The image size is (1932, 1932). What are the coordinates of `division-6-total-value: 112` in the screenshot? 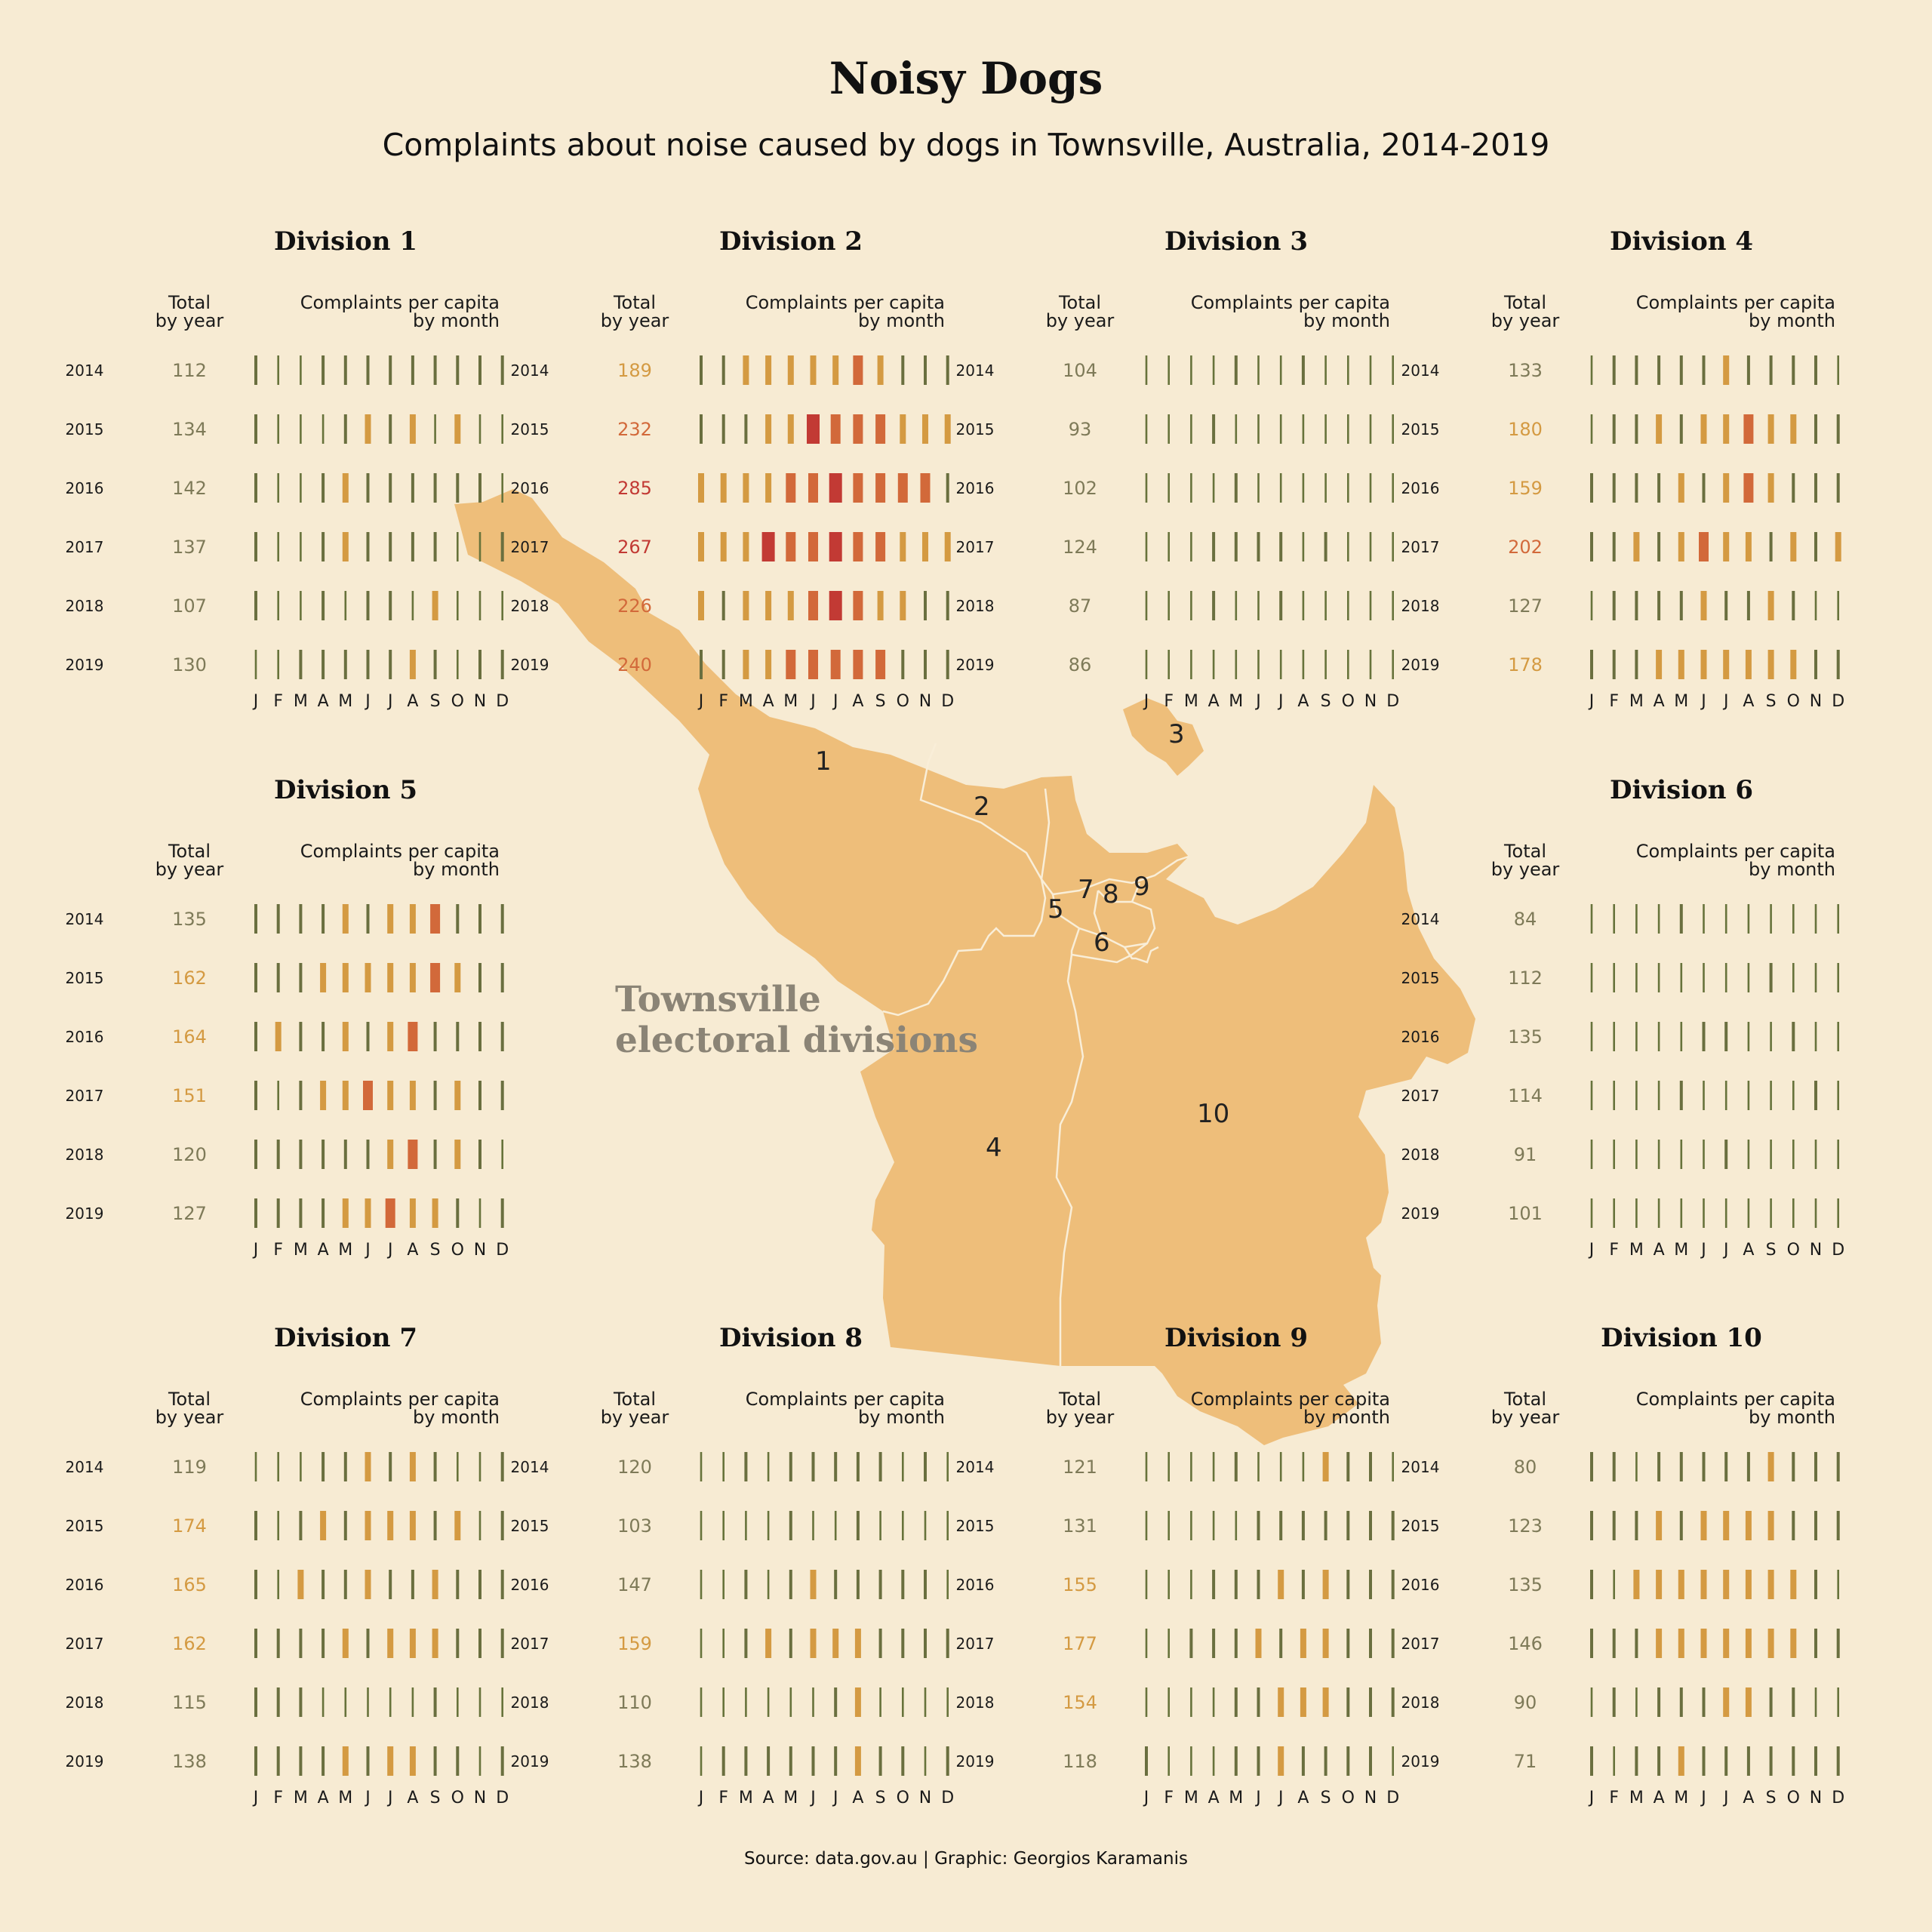 It's located at (1525, 978).